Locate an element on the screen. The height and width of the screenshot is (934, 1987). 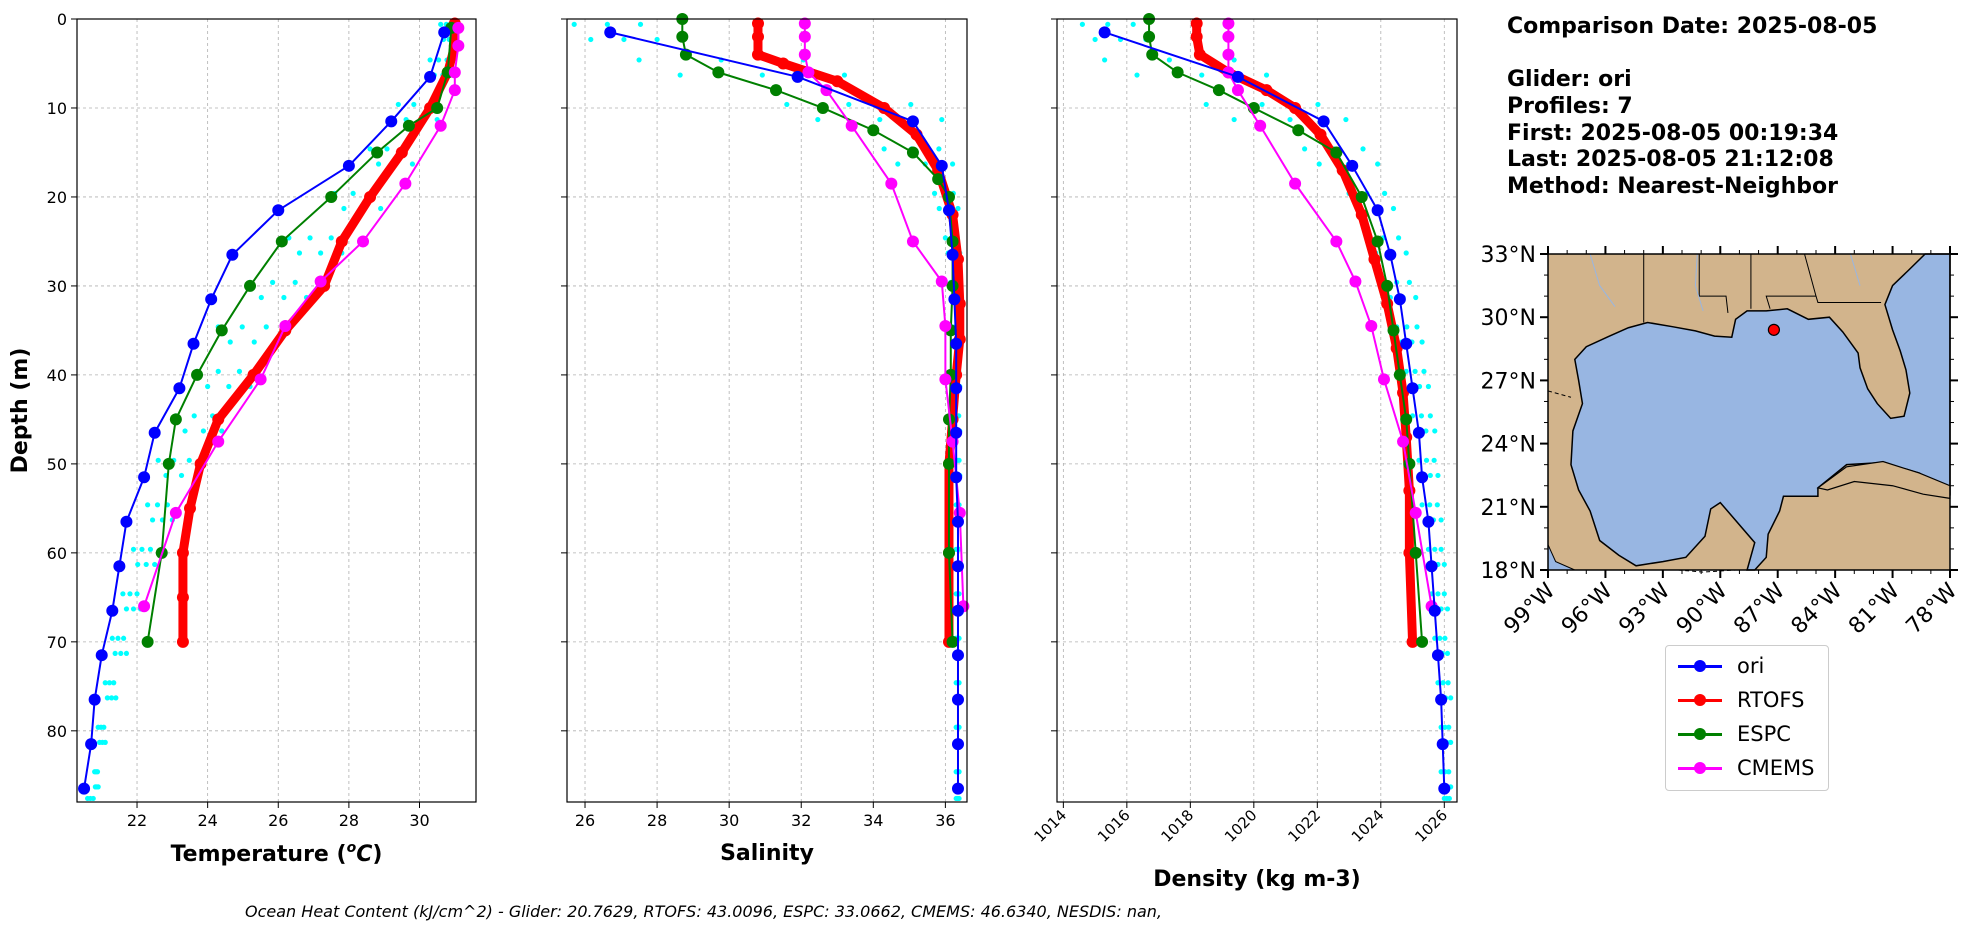
legend-marker-espc is located at coordinates (1700, 734).